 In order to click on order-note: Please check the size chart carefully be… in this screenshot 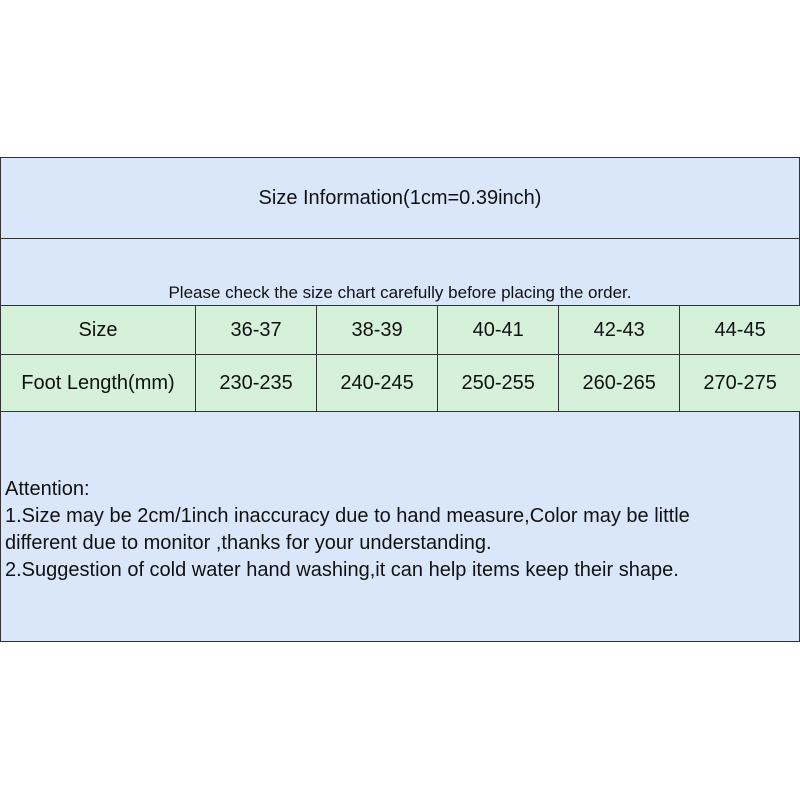, I will do `click(400, 292)`.